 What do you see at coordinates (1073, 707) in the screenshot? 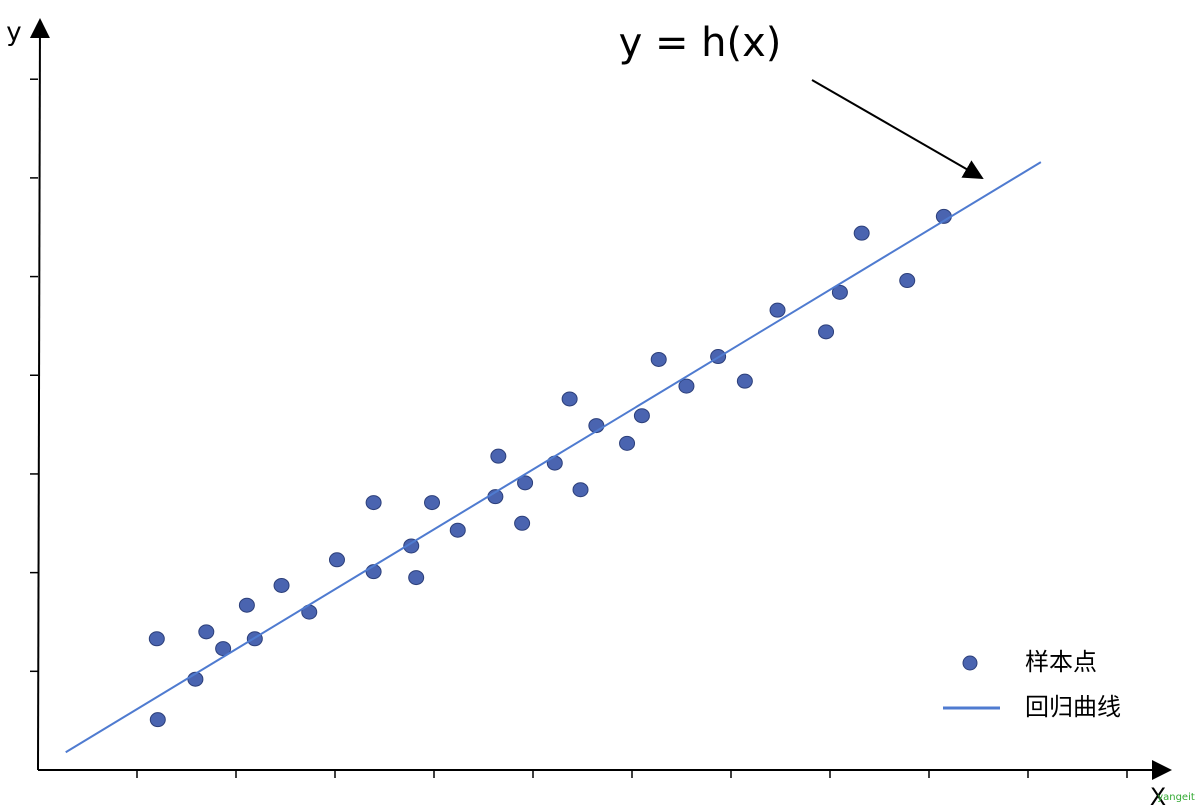
I see `legend-label: 回归曲线` at bounding box center [1073, 707].